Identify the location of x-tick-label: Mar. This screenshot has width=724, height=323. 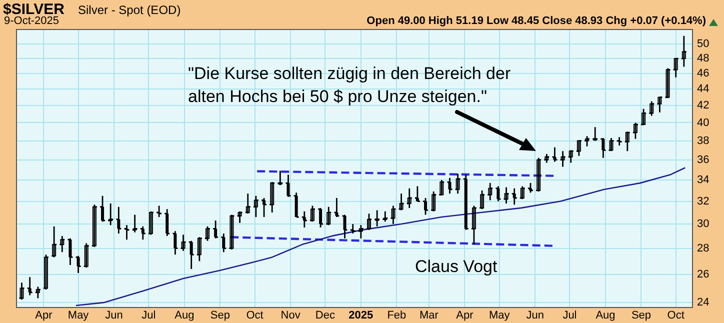
(429, 316).